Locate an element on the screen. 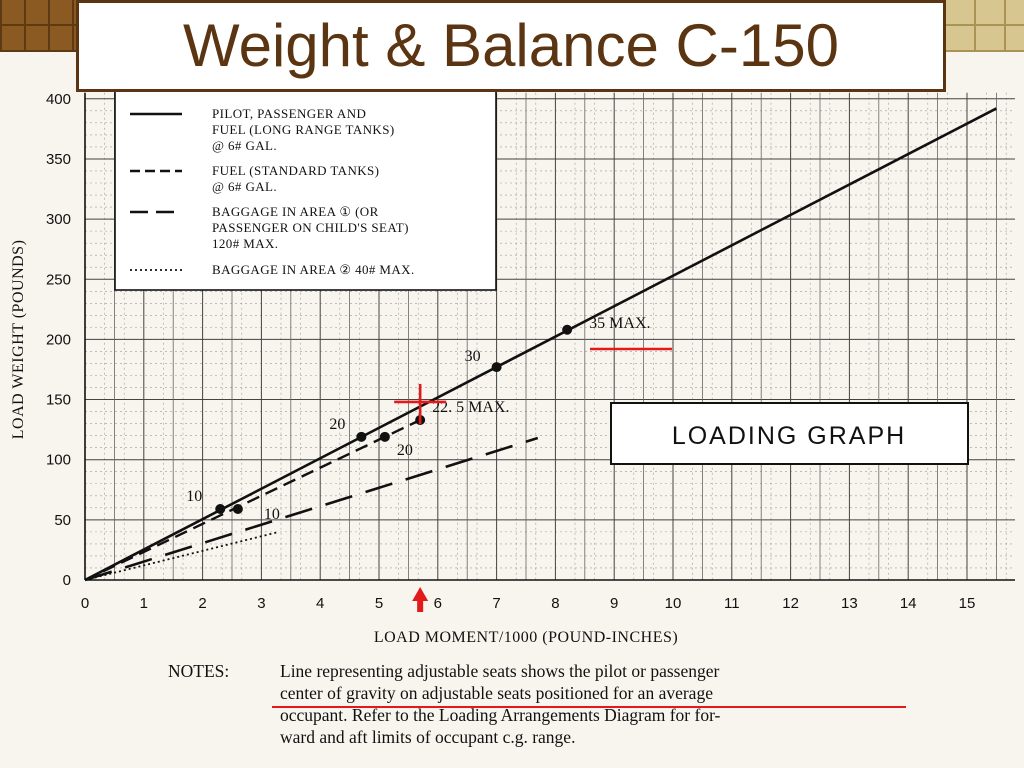 The image size is (1024, 768). legend-label: BAGGAGE IN AREA ② 40# MAX. is located at coordinates (313, 269).